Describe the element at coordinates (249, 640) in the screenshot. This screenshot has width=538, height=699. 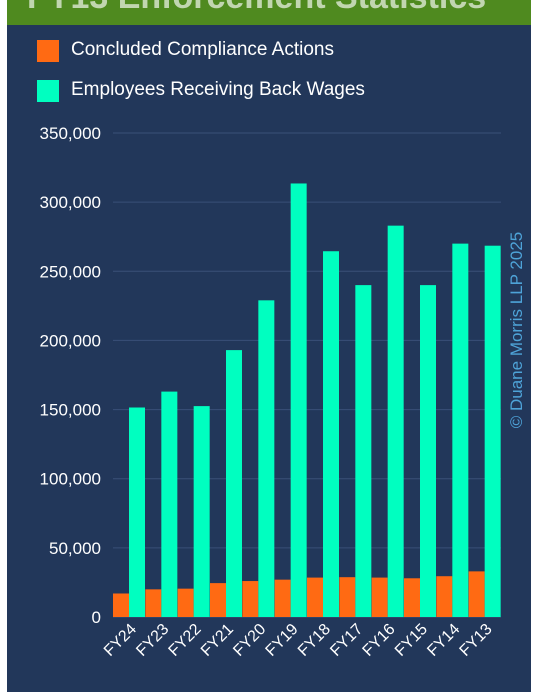
I see `x-tick-label: FY20` at that location.